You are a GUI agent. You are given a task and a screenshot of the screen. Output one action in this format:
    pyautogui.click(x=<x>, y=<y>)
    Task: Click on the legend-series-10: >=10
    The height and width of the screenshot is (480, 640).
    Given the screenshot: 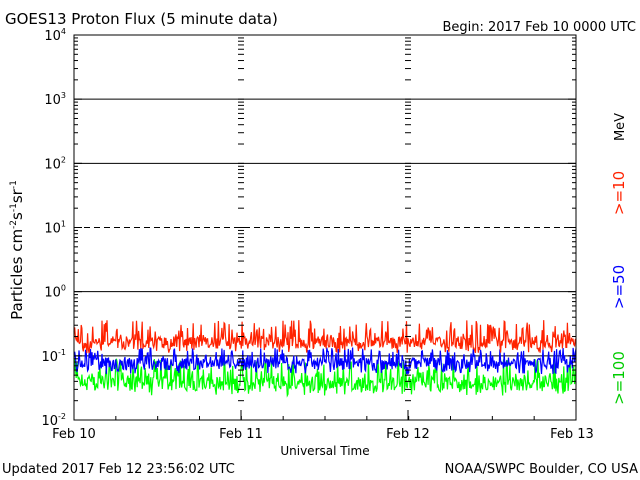 What is the action you would take?
    pyautogui.click(x=619, y=193)
    